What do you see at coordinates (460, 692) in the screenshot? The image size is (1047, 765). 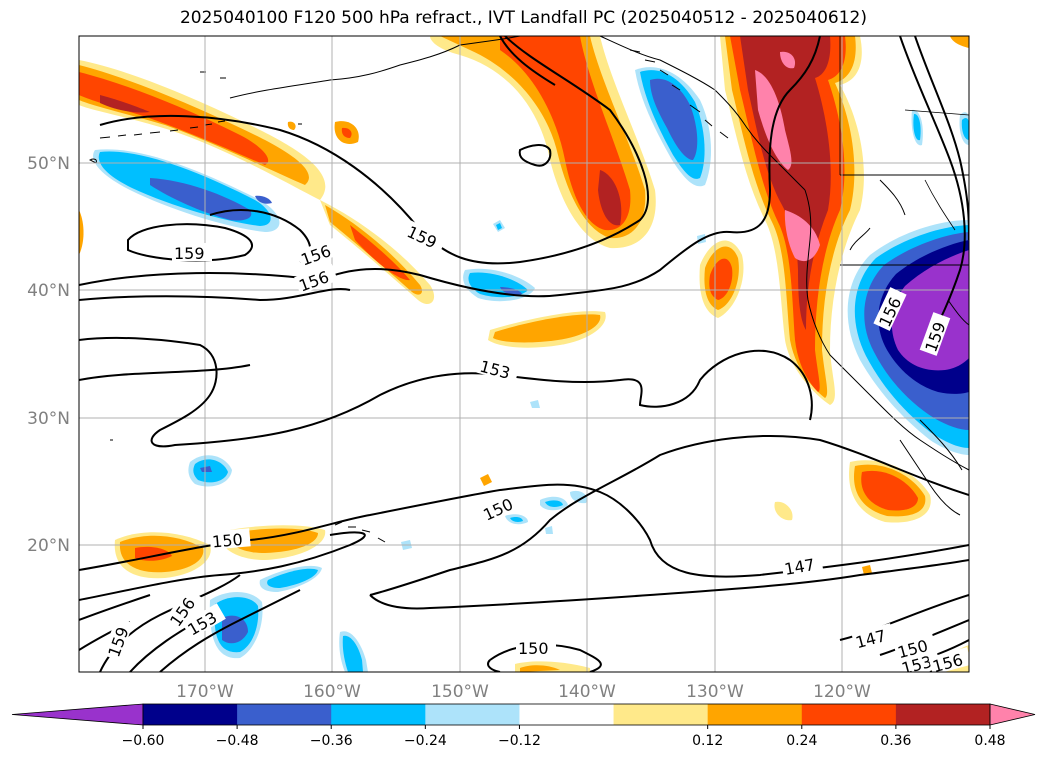 I see `lon-label: 150°W` at bounding box center [460, 692].